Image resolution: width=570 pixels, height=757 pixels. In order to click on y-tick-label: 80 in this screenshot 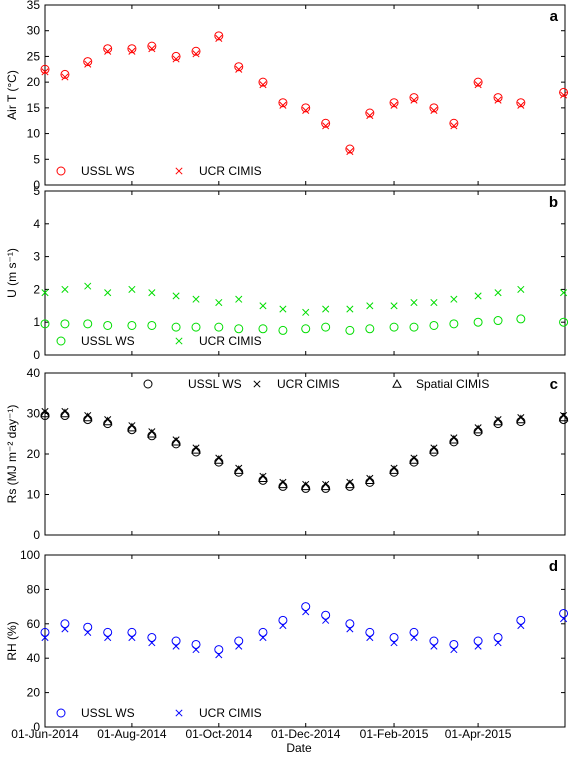, I will do `click(34, 589)`.